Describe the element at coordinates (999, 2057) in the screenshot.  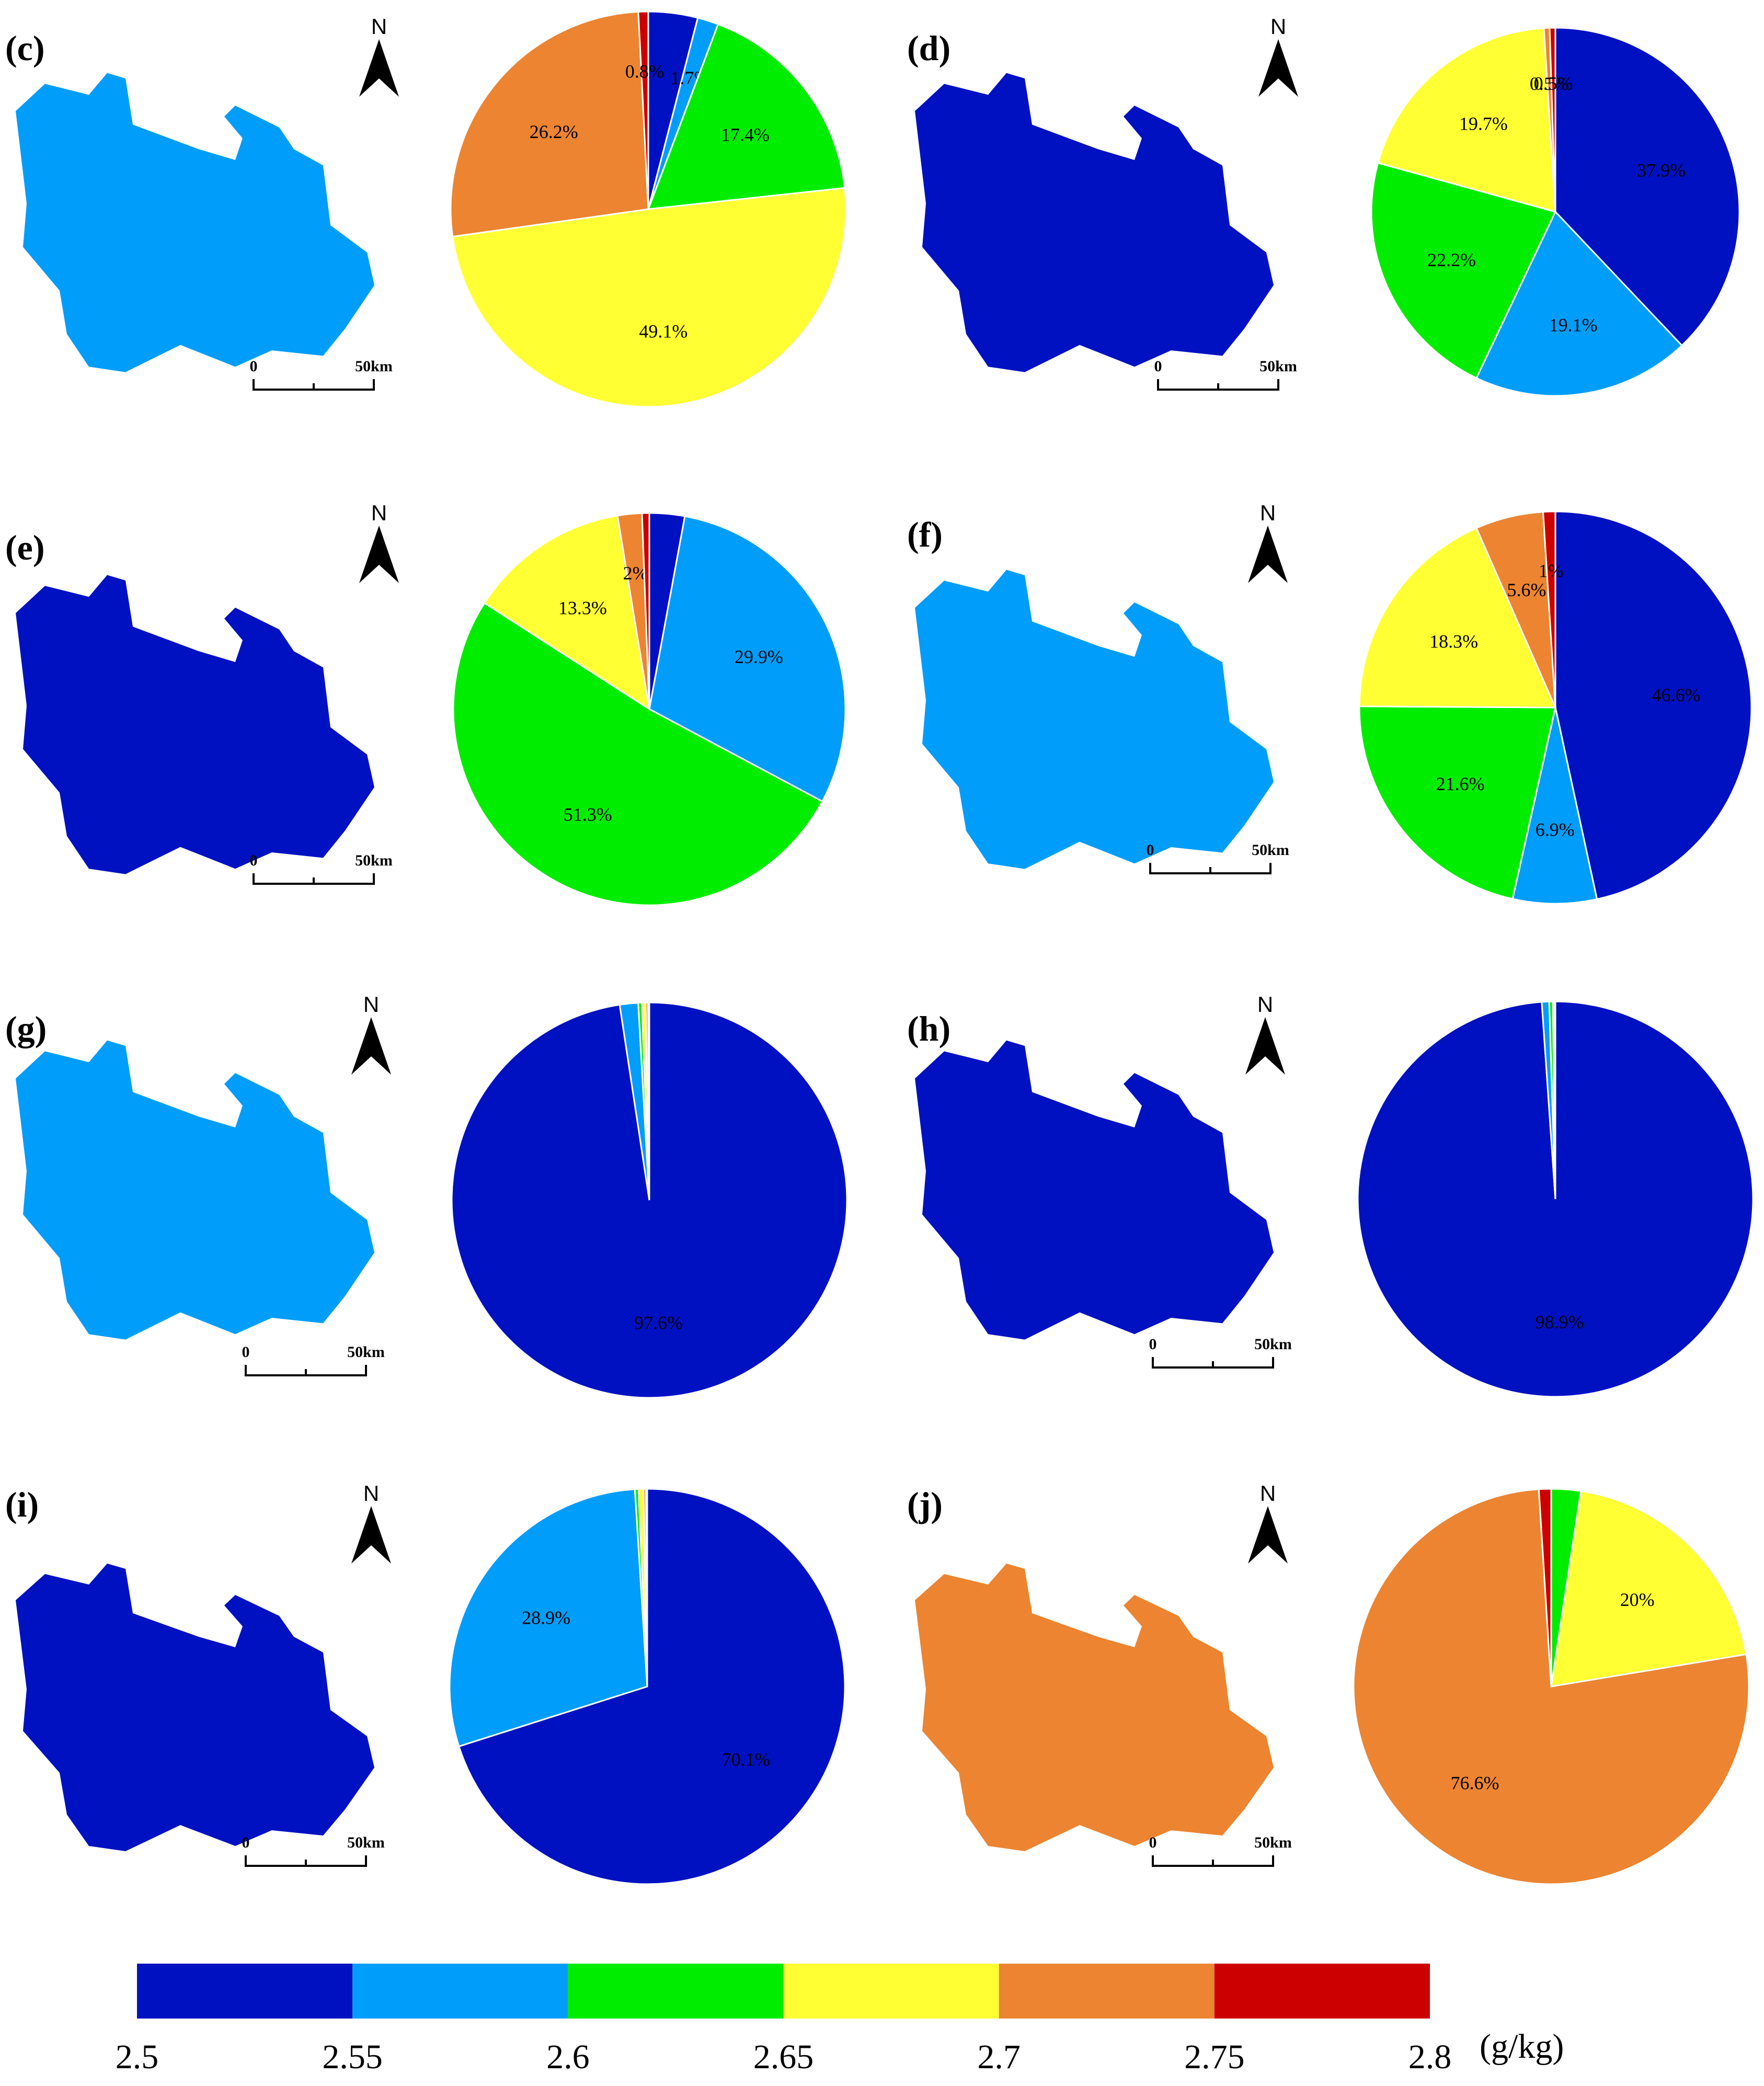
I see `legend-tick-label: 2.7` at that location.